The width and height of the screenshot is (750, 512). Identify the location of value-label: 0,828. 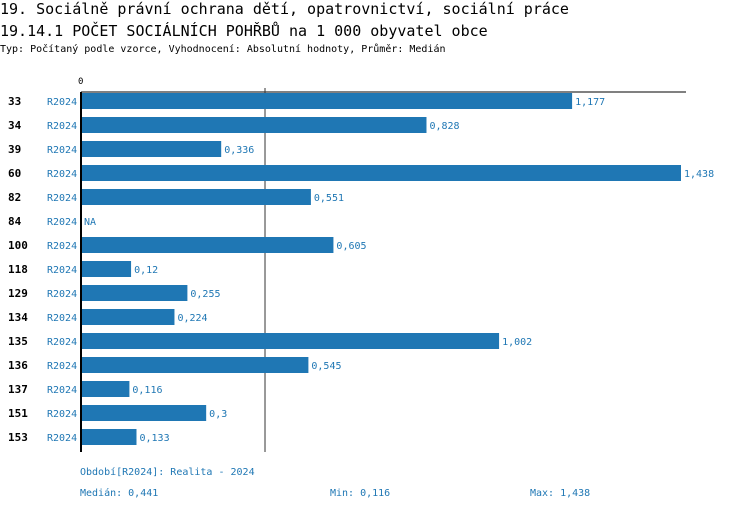
(444, 126).